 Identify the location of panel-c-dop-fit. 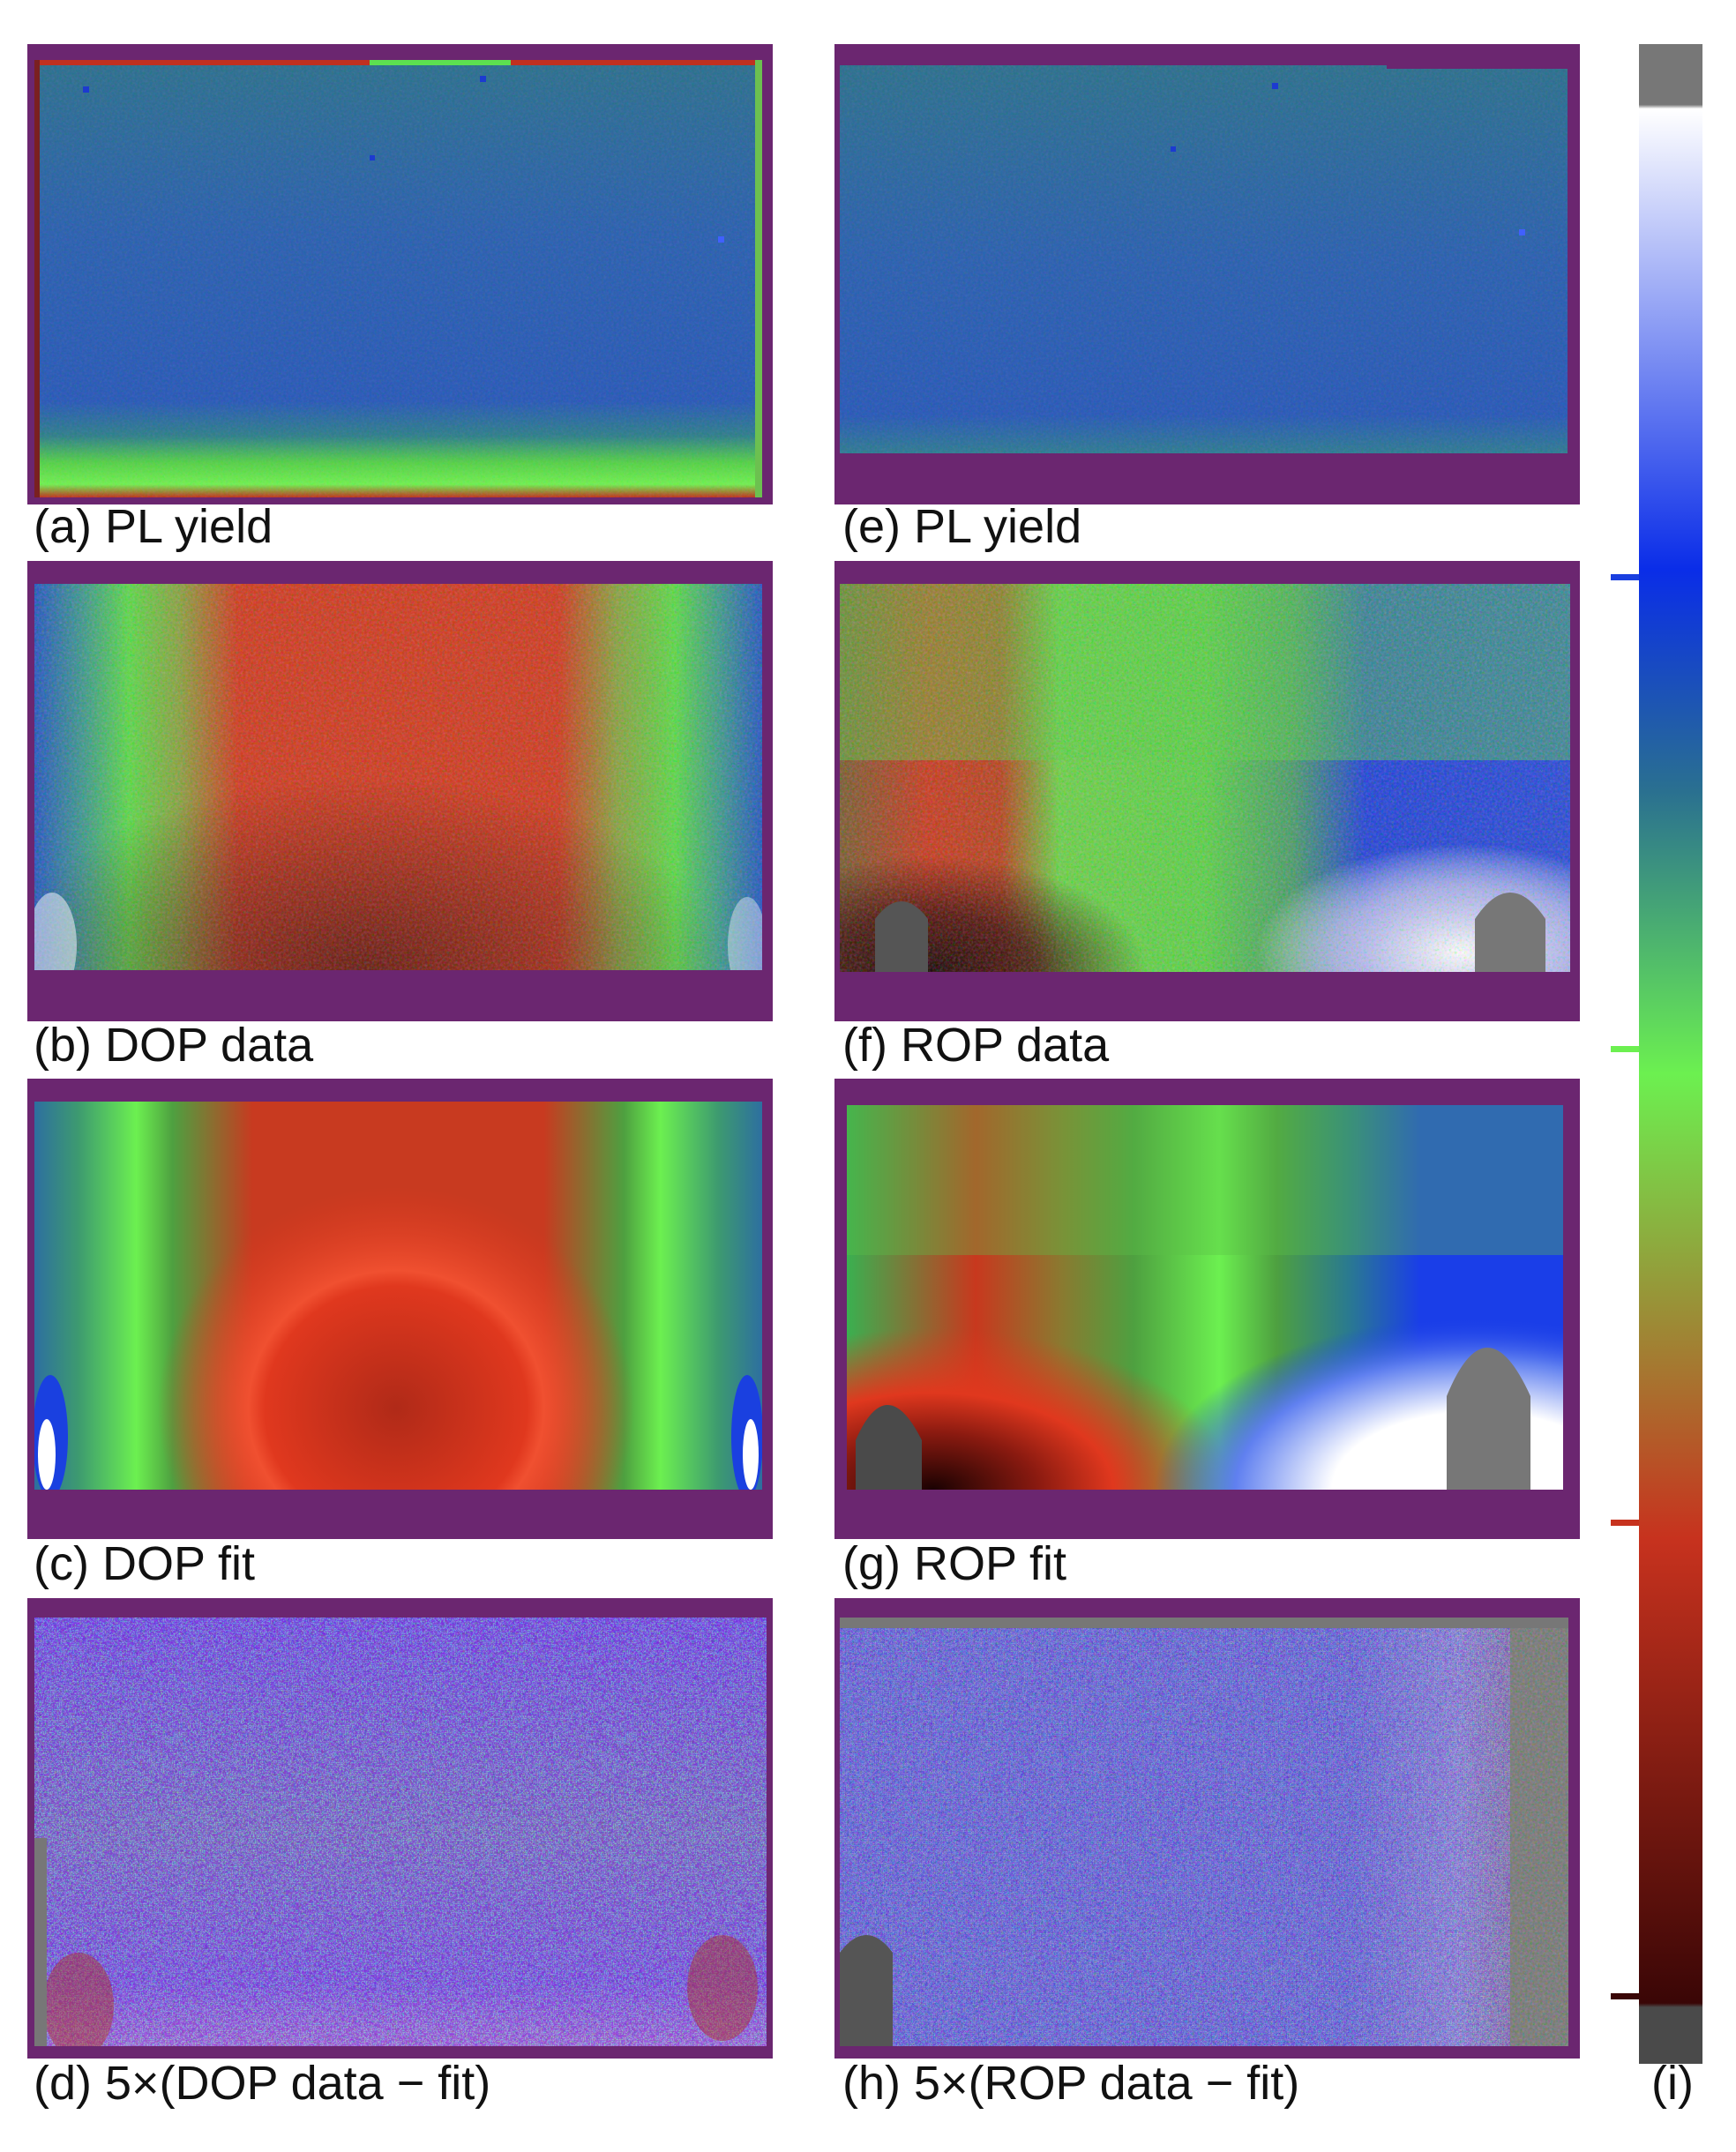
(400, 1309).